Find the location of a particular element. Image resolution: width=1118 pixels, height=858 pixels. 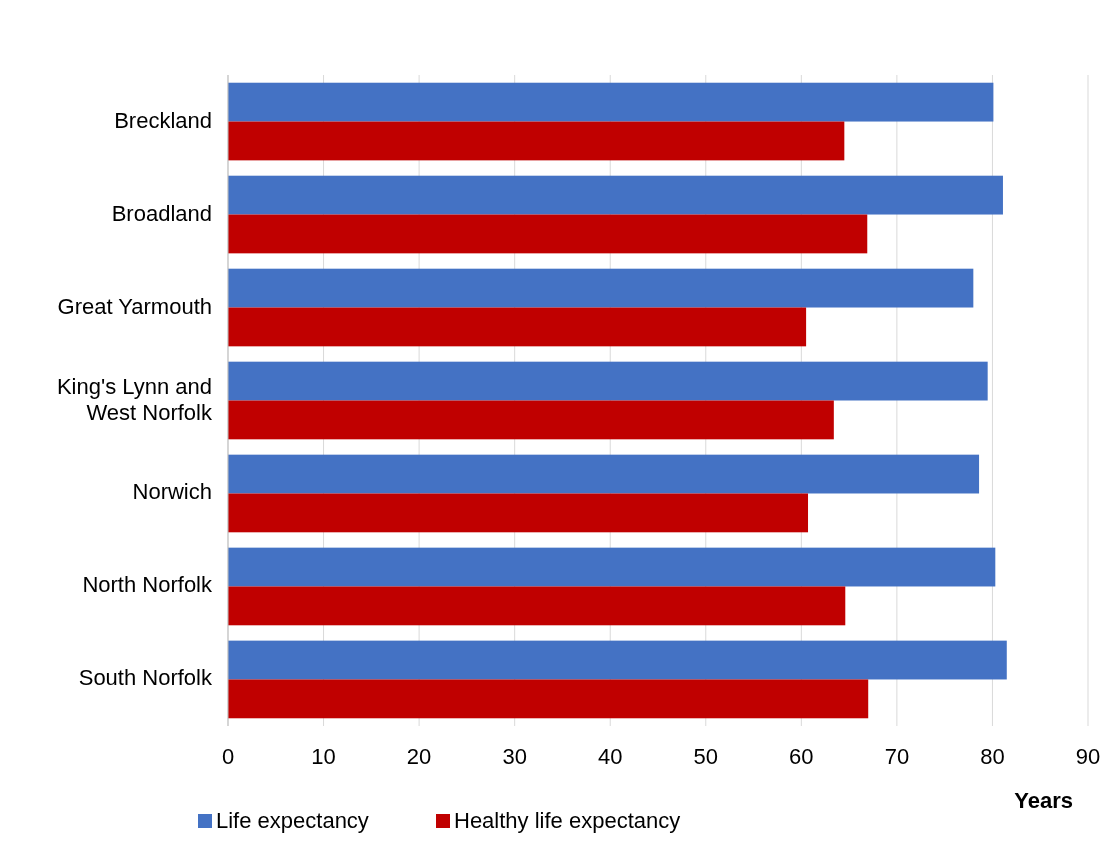

y-tick-label: Broadland is located at coordinates (161, 213).